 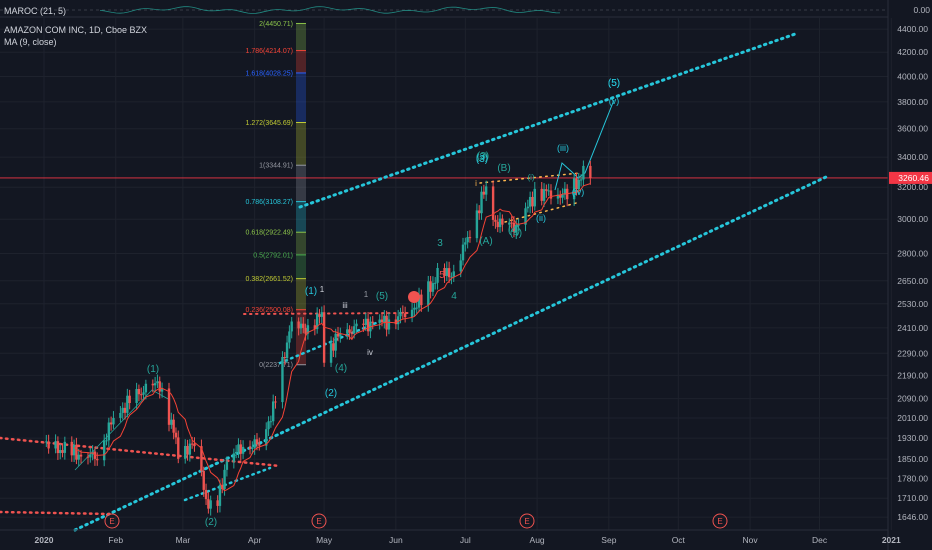 I want to click on wave-label: (3), so click(x=482, y=157).